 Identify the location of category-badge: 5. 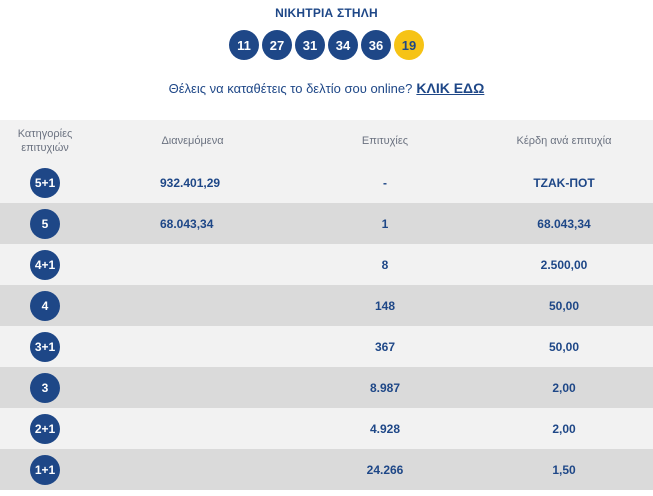
(45, 223).